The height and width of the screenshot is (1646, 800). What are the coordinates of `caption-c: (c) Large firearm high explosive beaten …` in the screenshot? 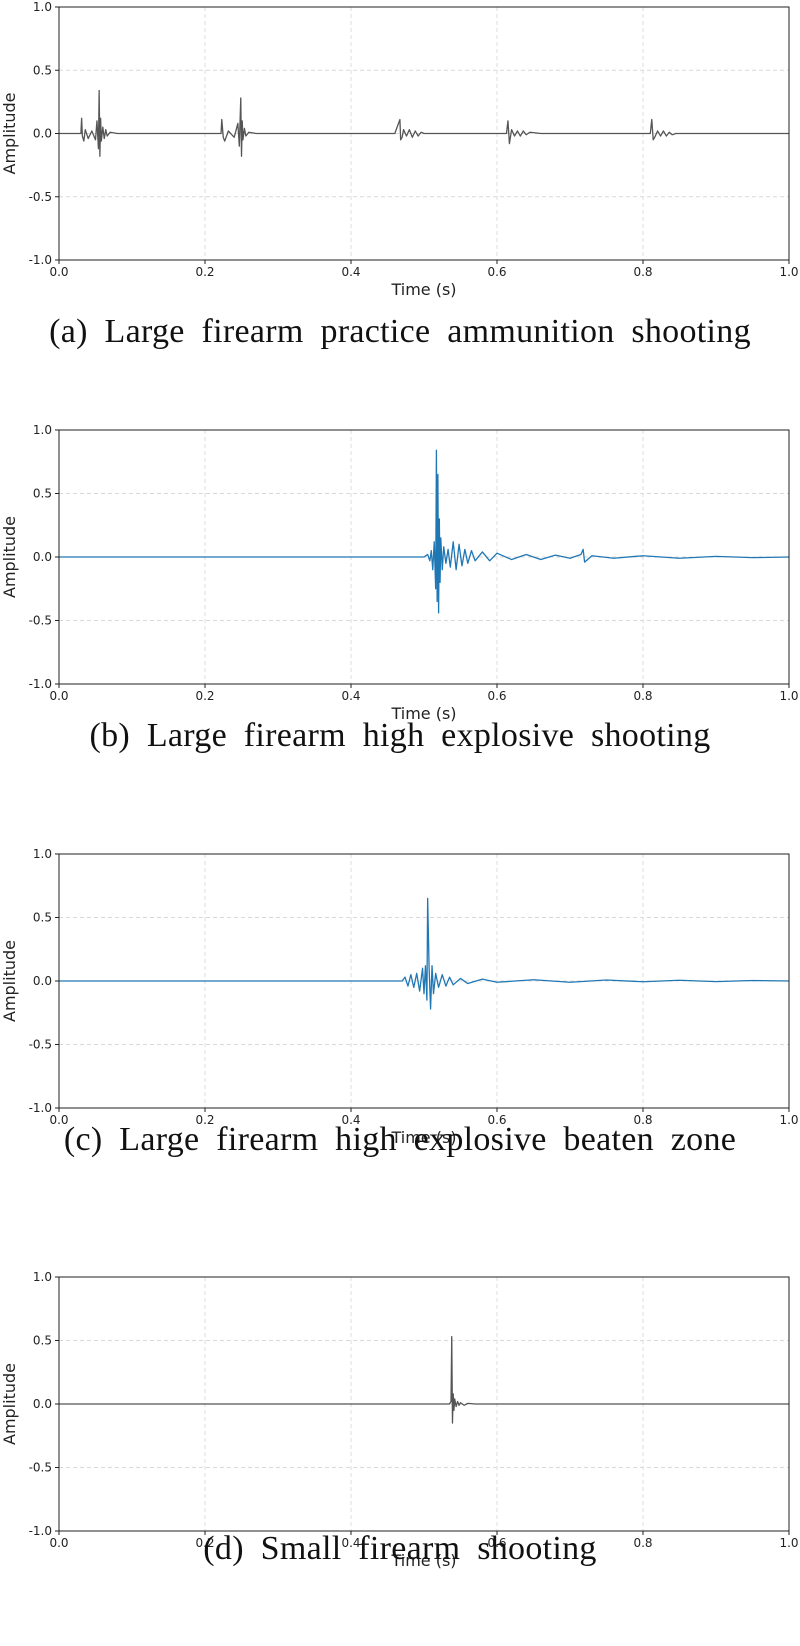 It's located at (400, 1139).